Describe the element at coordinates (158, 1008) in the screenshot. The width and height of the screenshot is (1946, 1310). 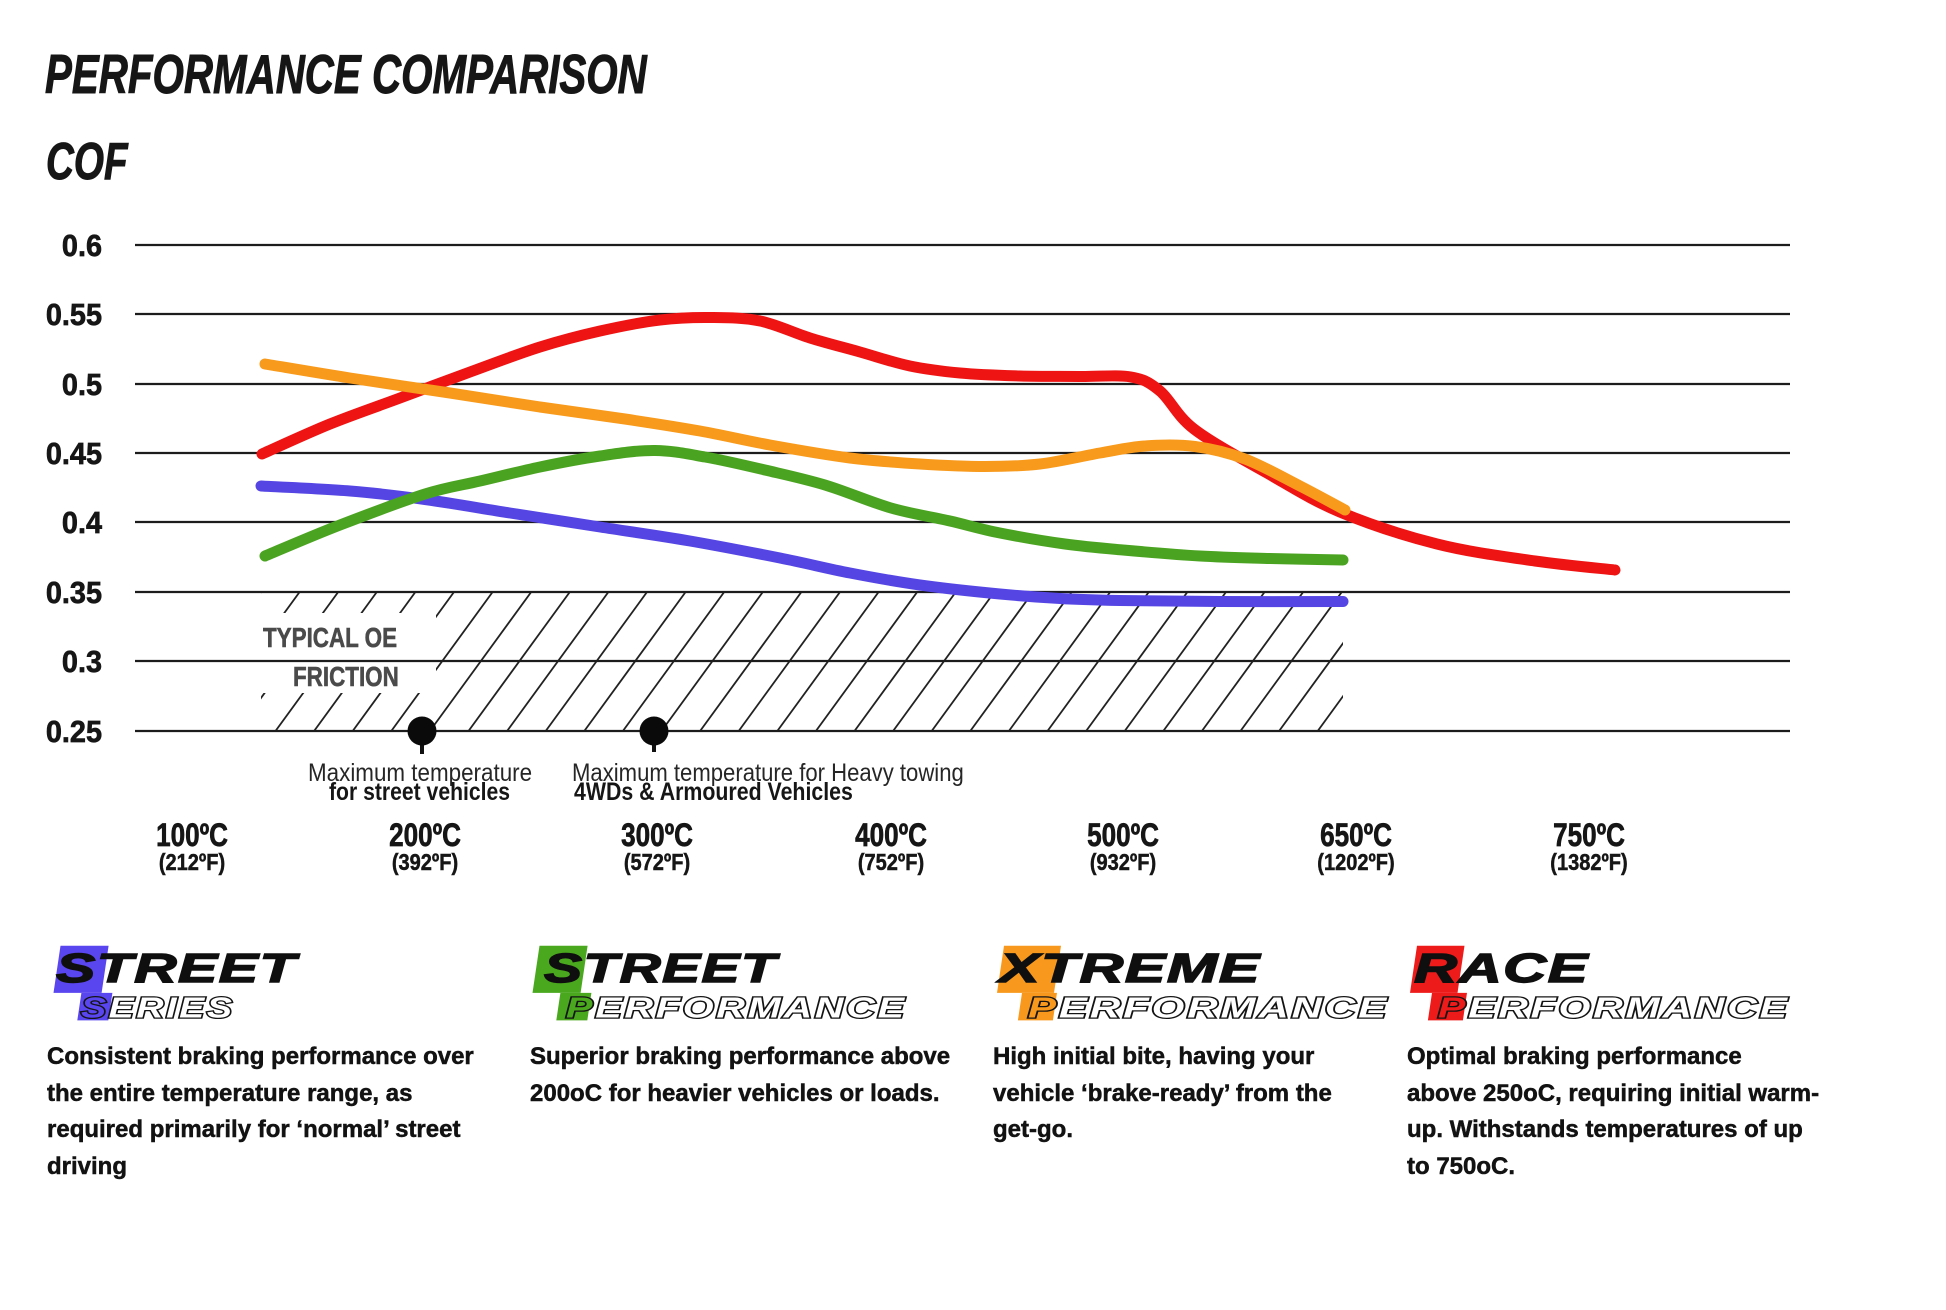
I see `svg-text: SERIES` at that location.